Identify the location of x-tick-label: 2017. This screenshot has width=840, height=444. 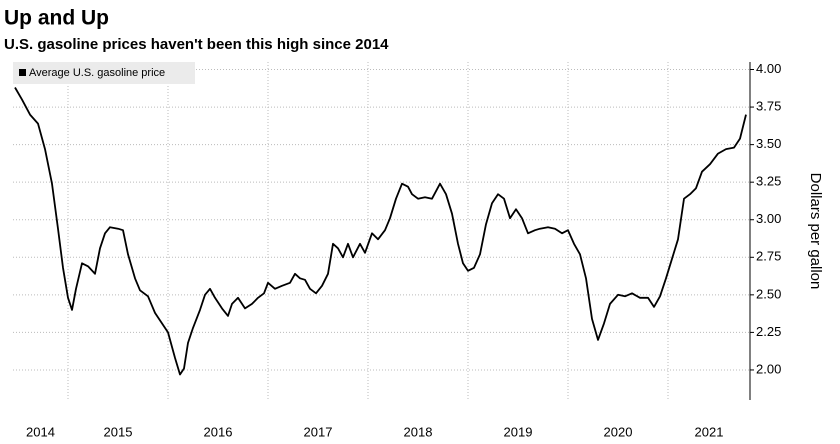
(318, 431).